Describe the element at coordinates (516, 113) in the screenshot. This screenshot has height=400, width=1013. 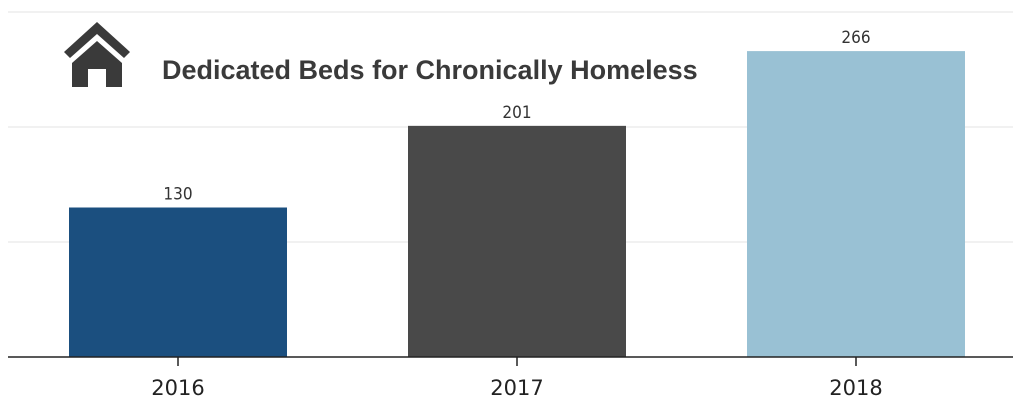
I see `value-label-2017: 201` at that location.